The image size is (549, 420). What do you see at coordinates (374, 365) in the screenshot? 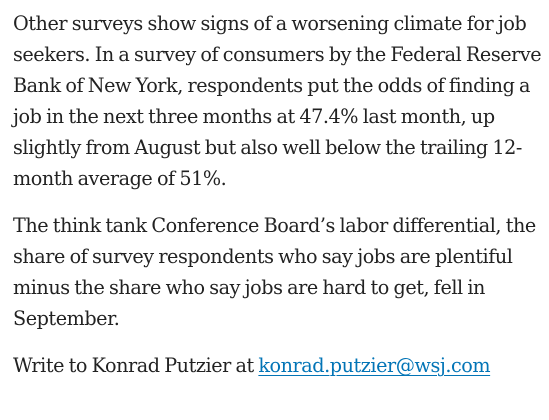
I see `author-email-link: konrad.putzier@wsj.com` at bounding box center [374, 365].